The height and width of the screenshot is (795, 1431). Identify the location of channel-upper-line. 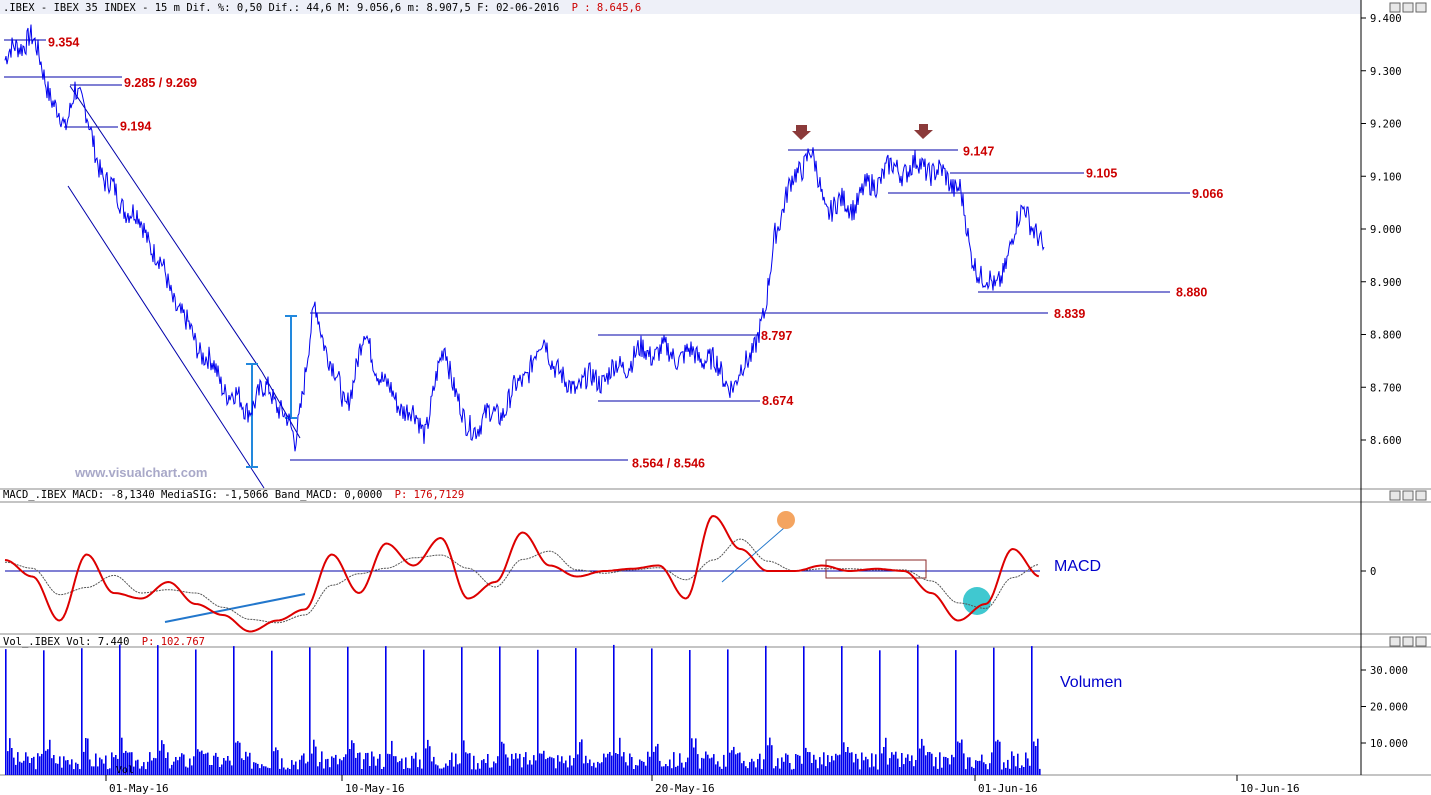
(166, 229).